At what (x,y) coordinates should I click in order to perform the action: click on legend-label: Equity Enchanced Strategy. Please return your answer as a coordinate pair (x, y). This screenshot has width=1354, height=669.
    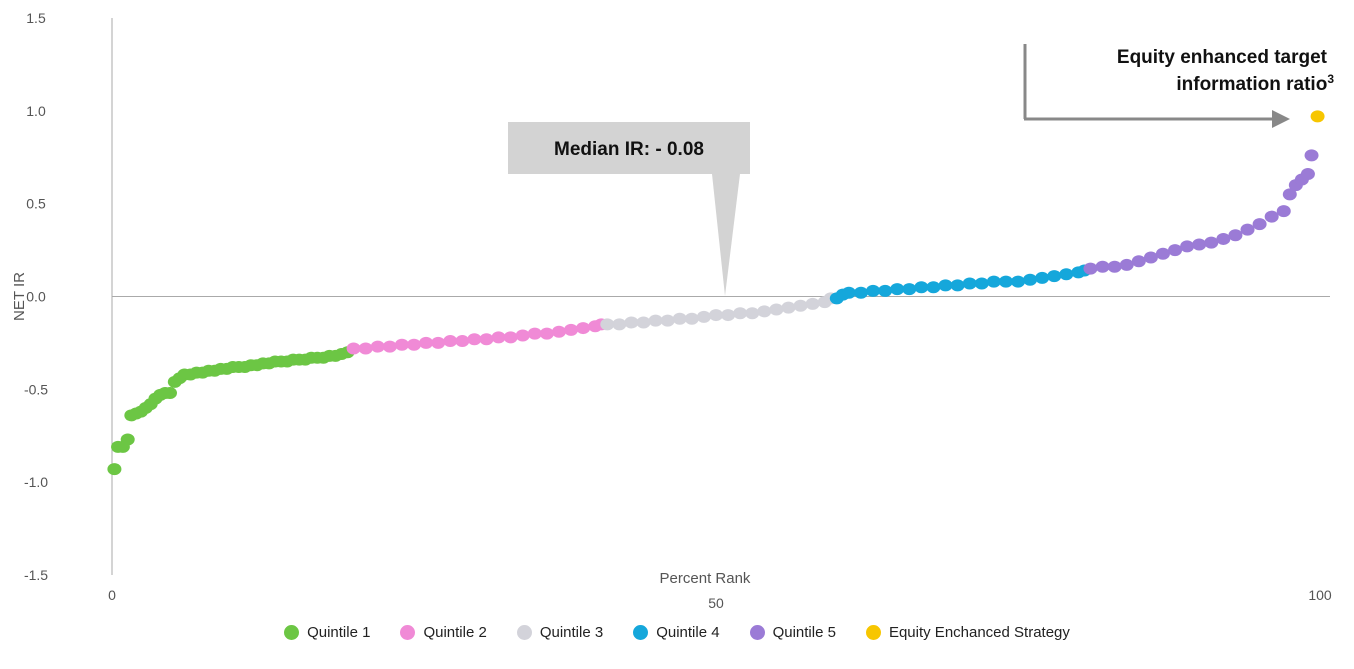
    Looking at the image, I should click on (979, 632).